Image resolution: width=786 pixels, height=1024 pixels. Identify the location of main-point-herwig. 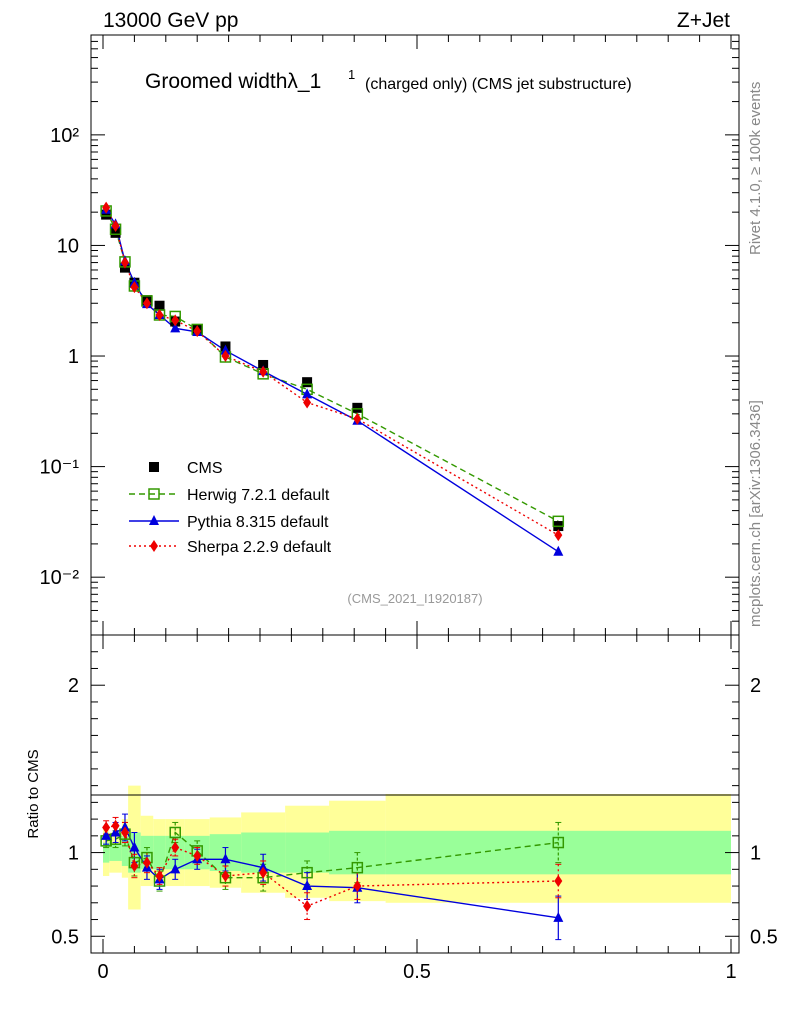
(558, 521).